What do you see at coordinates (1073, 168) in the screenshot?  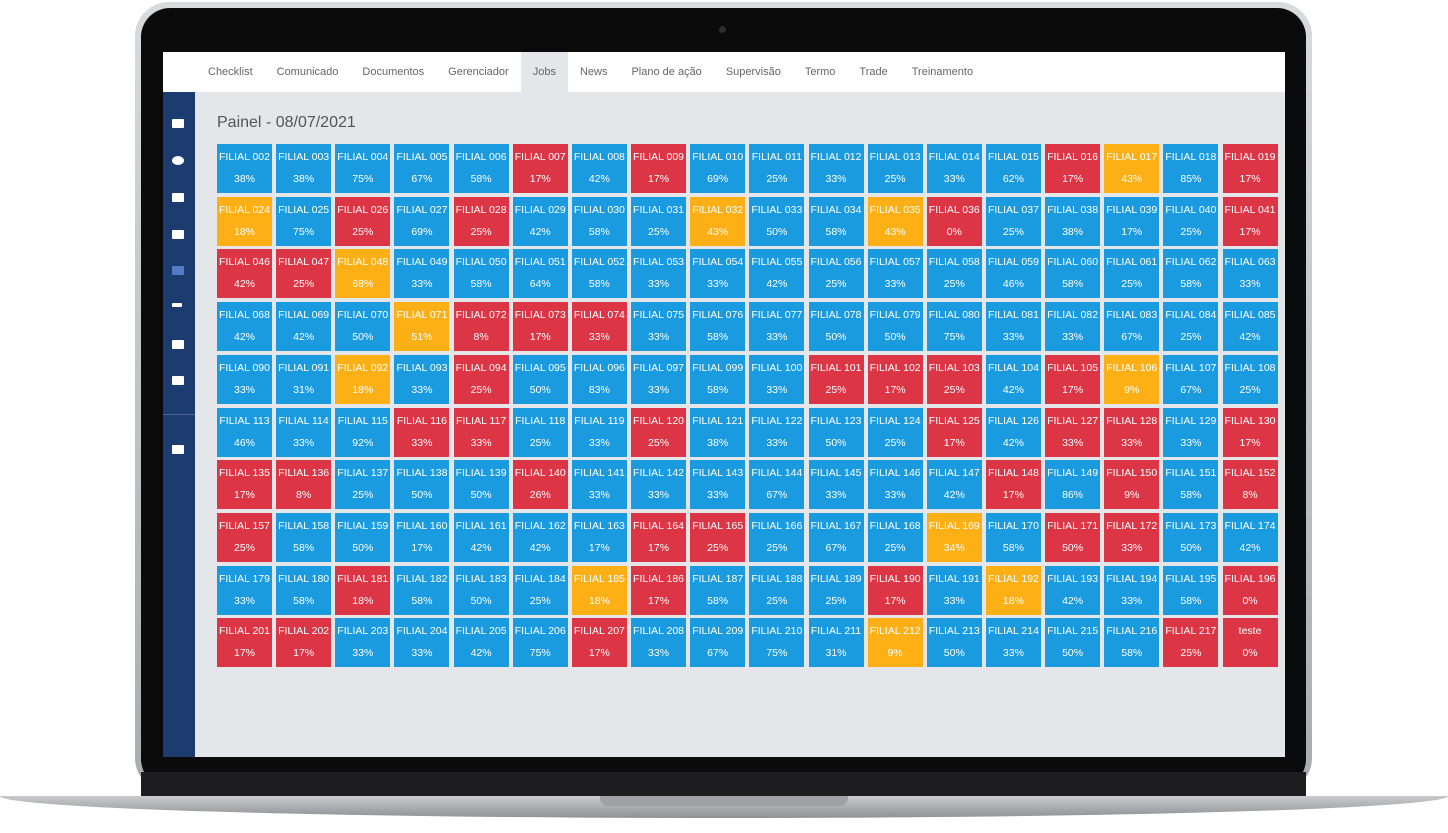 I see `tile: FILIAL 016 17%` at bounding box center [1073, 168].